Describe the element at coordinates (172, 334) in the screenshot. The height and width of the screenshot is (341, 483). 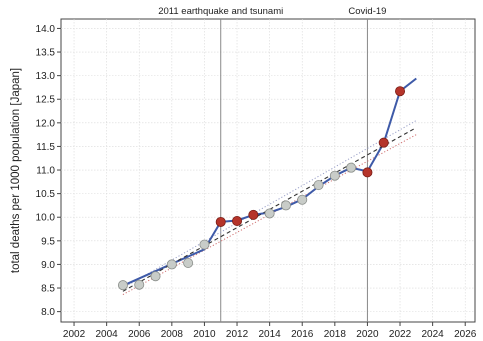
I see `x-tick-label: 2008` at that location.